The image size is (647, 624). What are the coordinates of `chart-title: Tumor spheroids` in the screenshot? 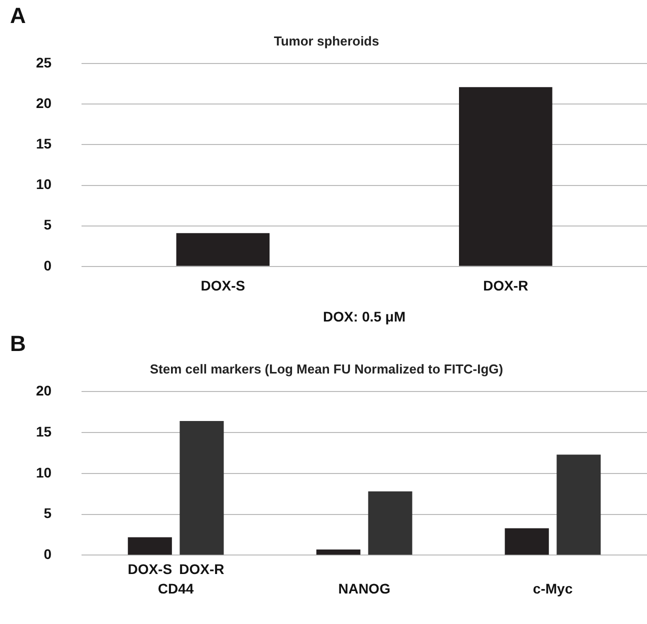 It's located at (327, 40).